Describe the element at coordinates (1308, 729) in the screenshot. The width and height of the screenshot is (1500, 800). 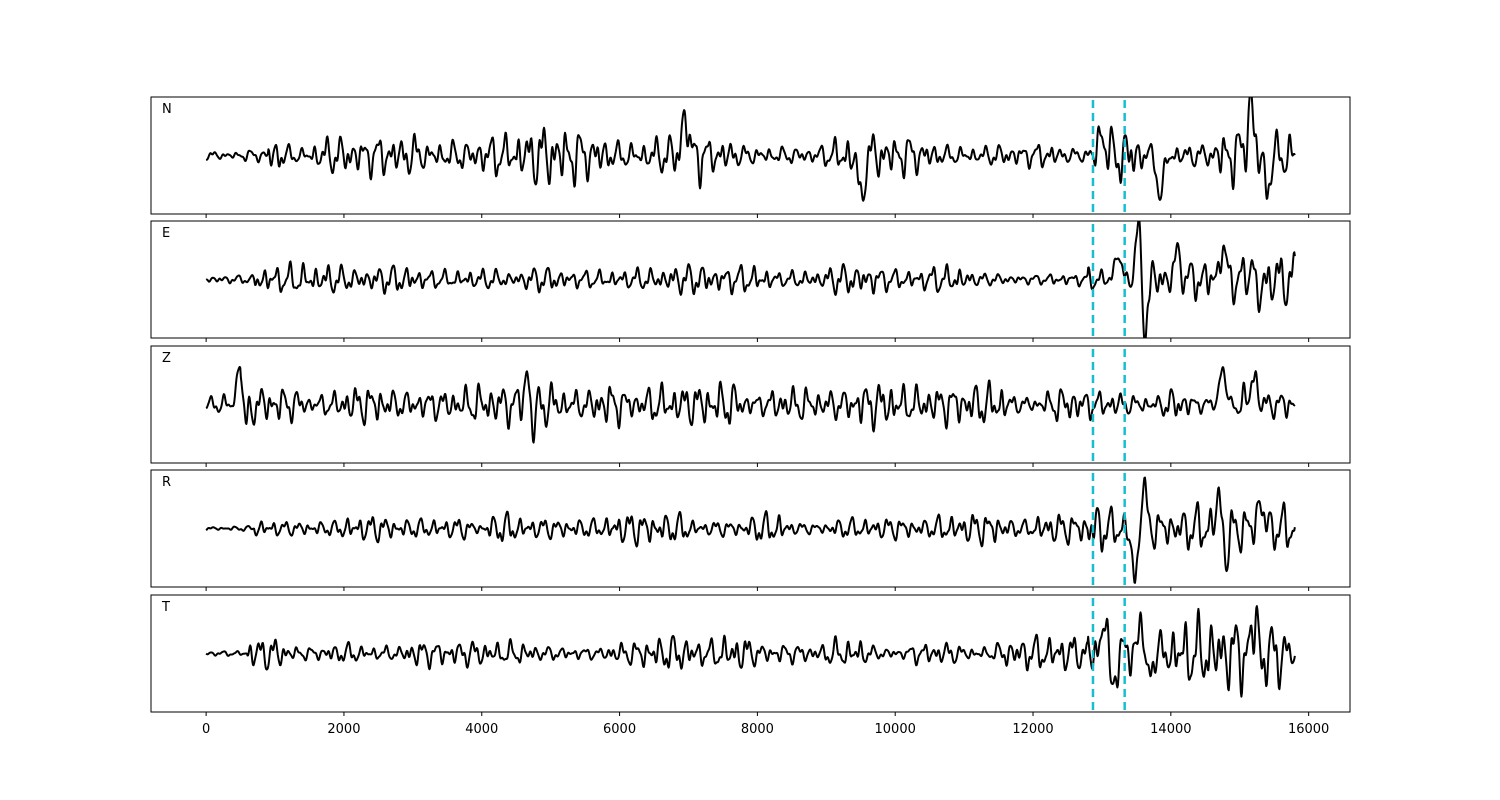
I see `x-tick-label: 16000` at that location.